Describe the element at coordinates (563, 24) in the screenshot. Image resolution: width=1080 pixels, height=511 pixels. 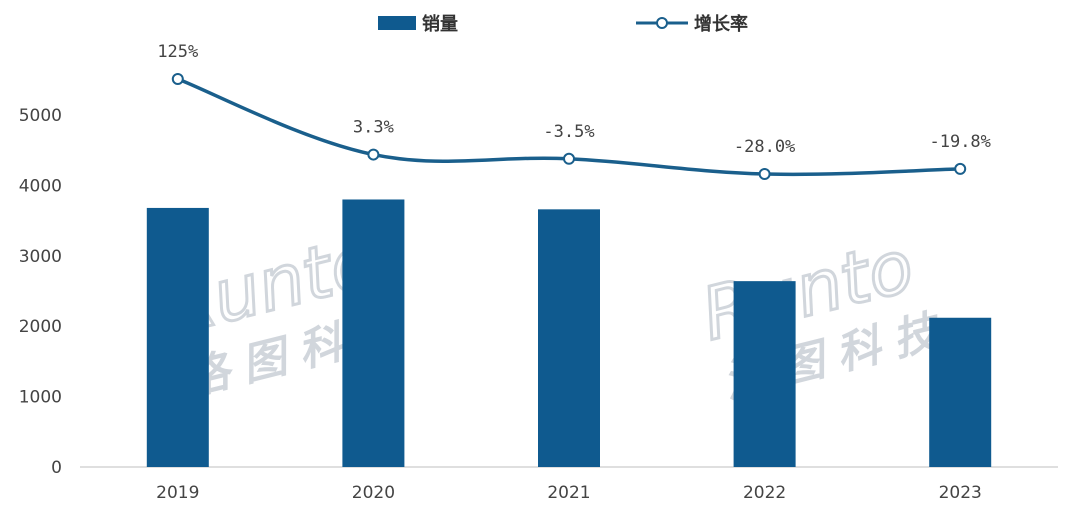
I see `legend: 销量 增长率` at that location.